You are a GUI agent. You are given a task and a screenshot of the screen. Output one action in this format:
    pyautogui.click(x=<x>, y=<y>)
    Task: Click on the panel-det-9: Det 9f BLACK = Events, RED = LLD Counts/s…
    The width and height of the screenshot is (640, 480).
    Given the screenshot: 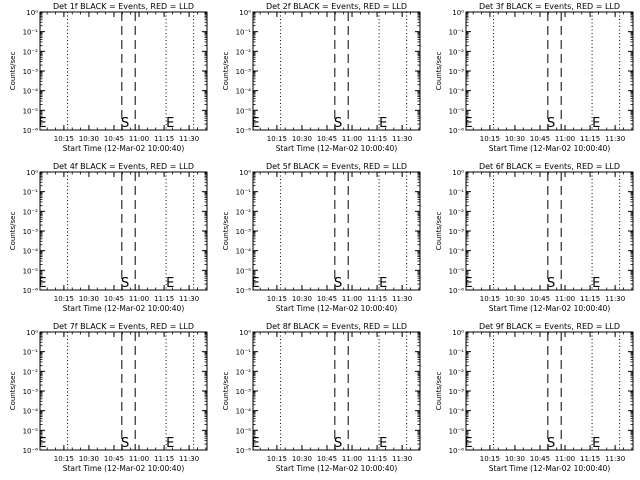 What is the action you would take?
    pyautogui.click(x=534, y=397)
    